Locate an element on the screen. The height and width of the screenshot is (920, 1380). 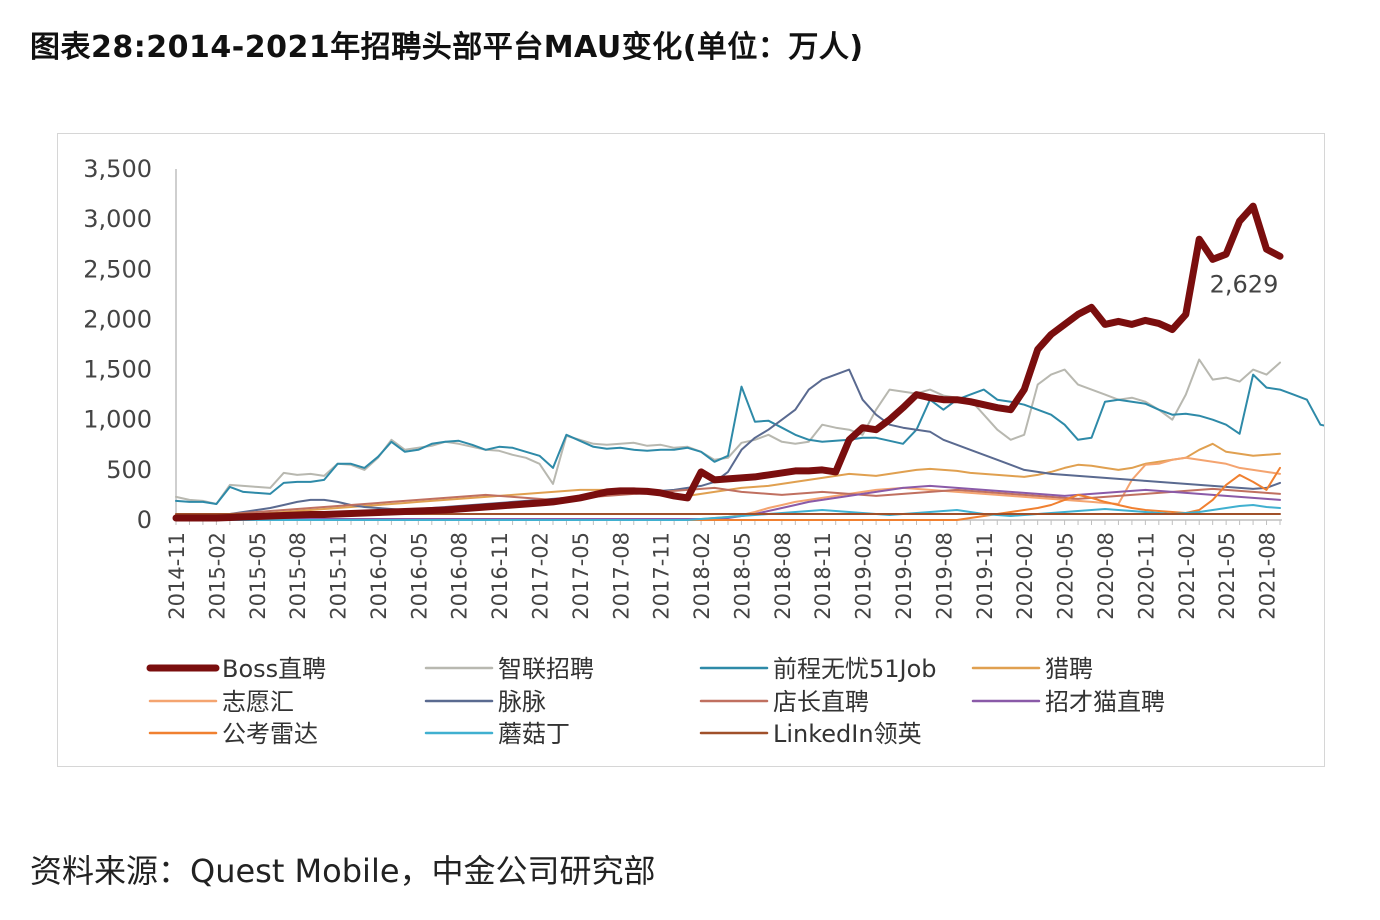
x-tick-label: 2018-02 is located at coordinates (702, 576).